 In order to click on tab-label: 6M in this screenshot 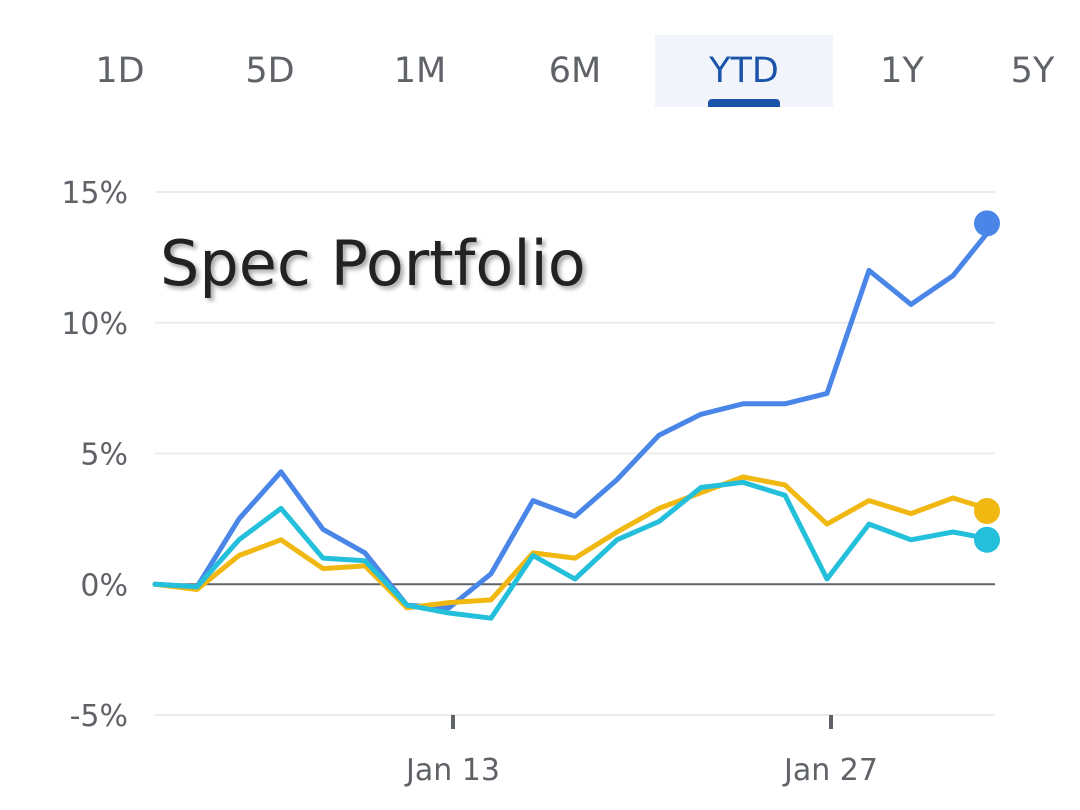, I will do `click(575, 71)`.